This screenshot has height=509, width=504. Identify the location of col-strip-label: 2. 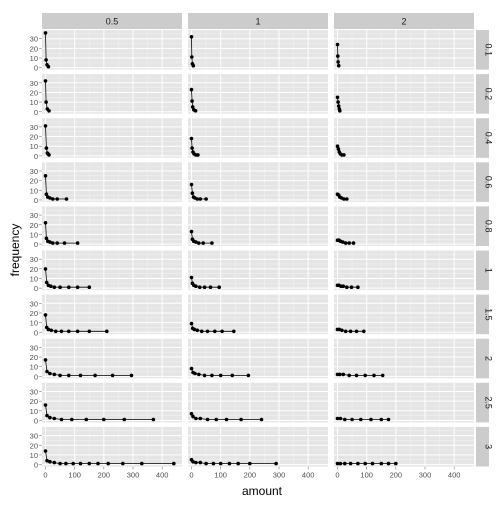
(403, 22).